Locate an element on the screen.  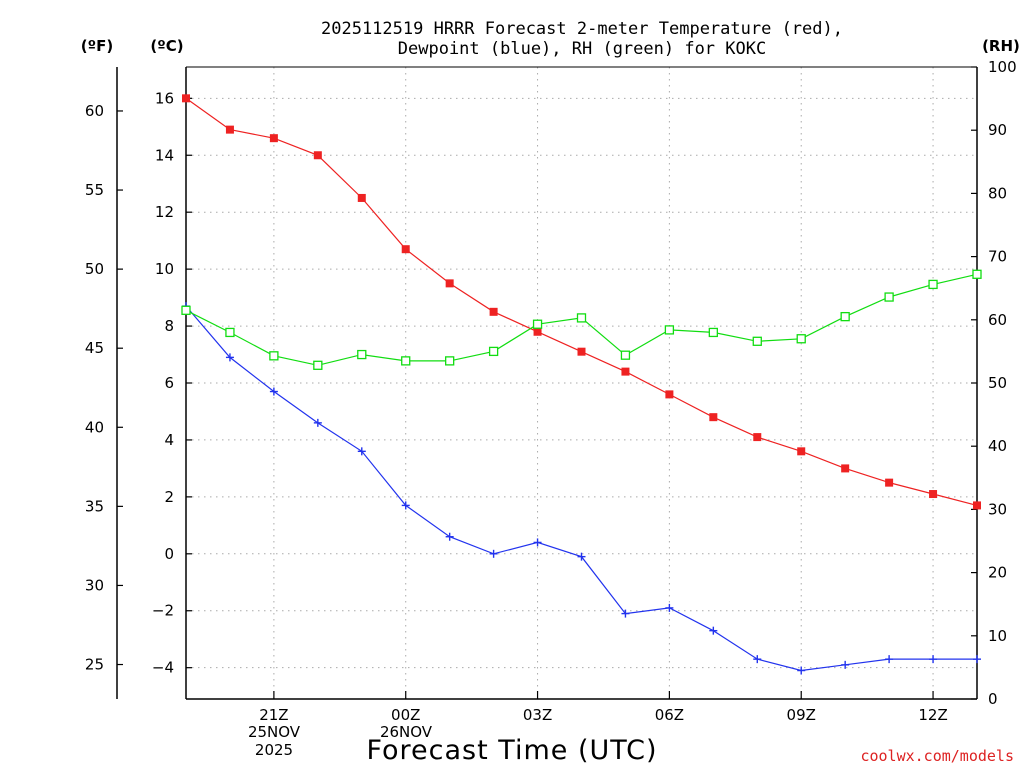
date-label-26nov: 26NOV is located at coordinates (406, 732).